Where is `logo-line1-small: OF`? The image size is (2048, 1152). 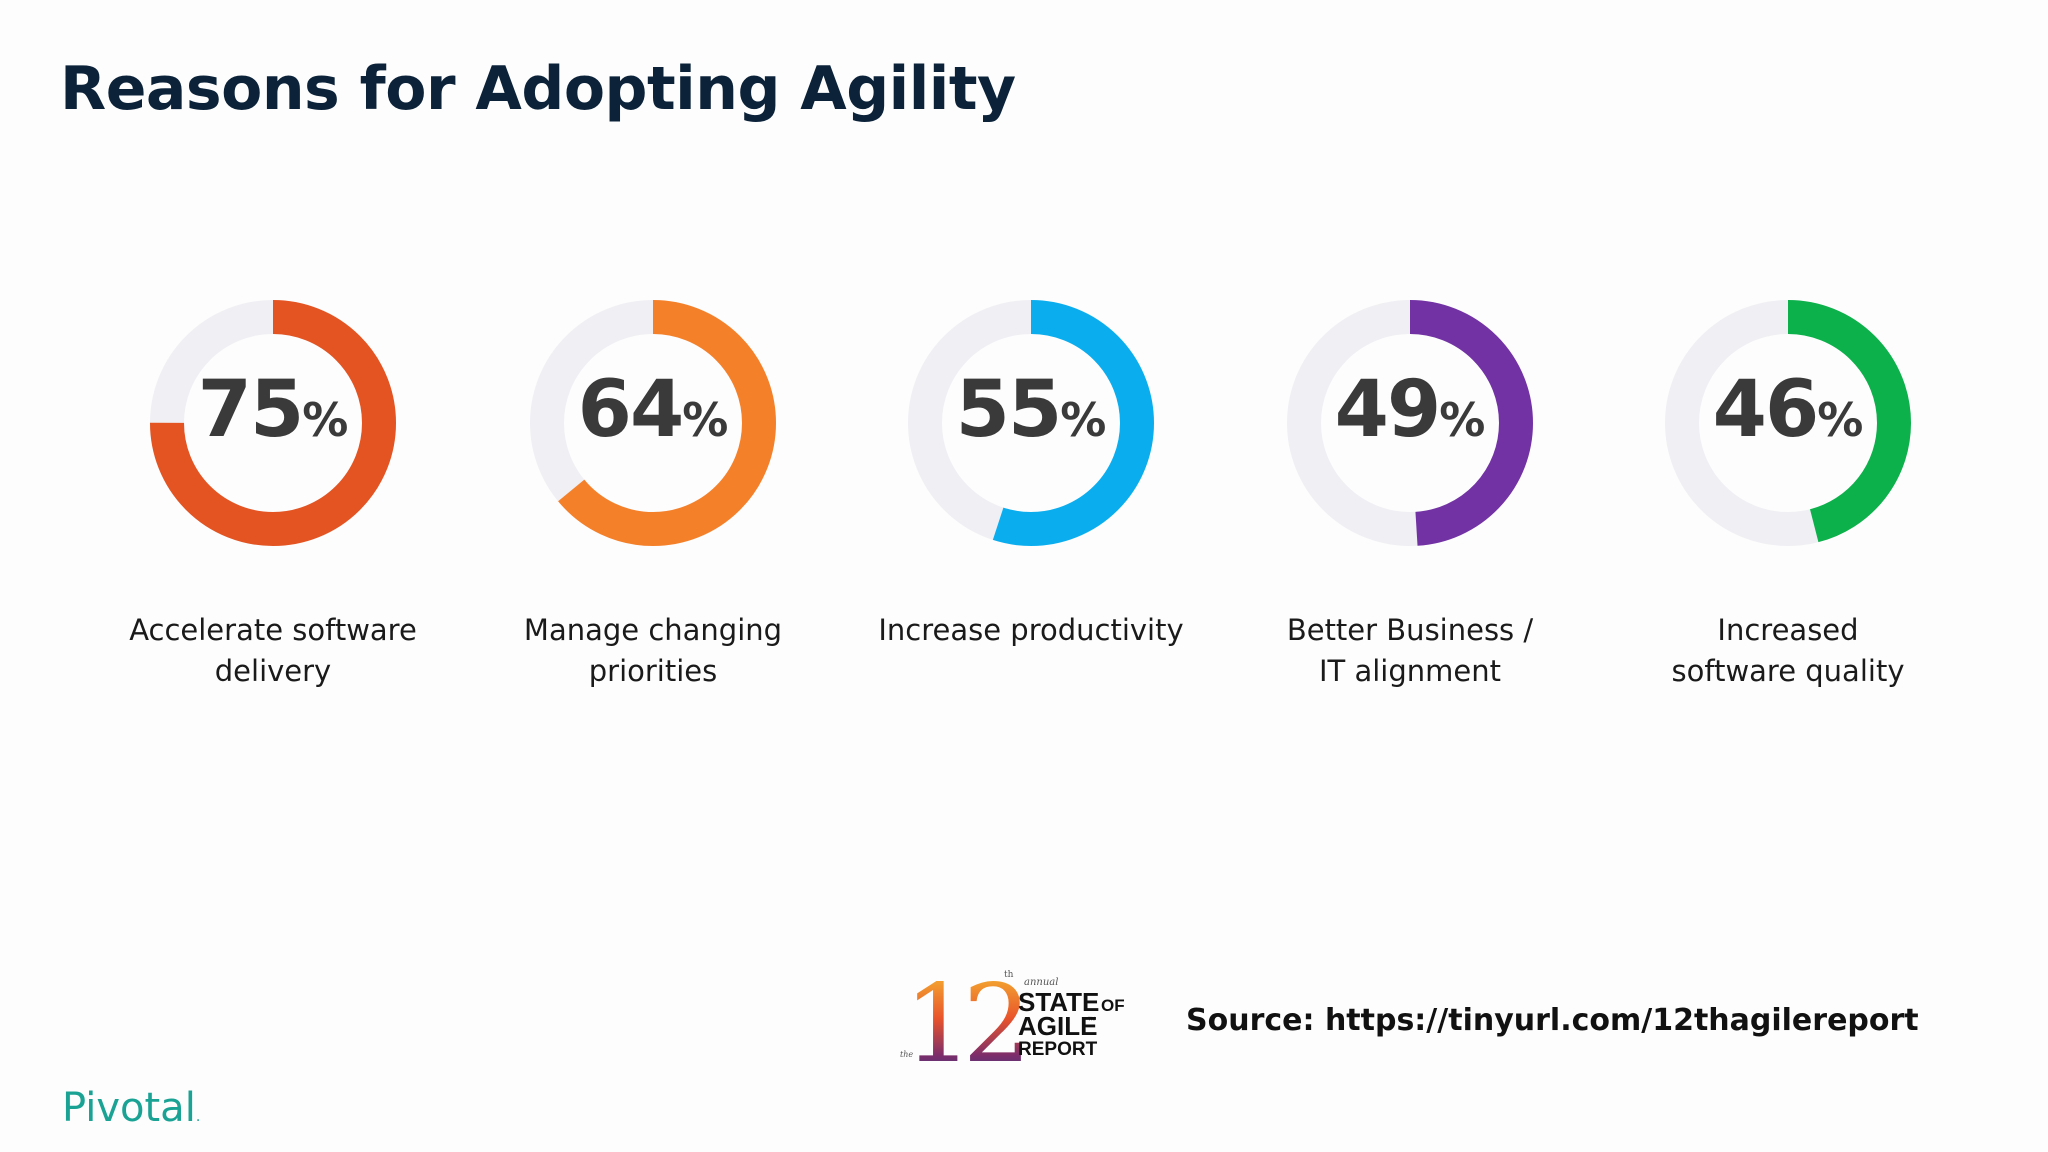 logo-line1-small: OF is located at coordinates (1113, 1005).